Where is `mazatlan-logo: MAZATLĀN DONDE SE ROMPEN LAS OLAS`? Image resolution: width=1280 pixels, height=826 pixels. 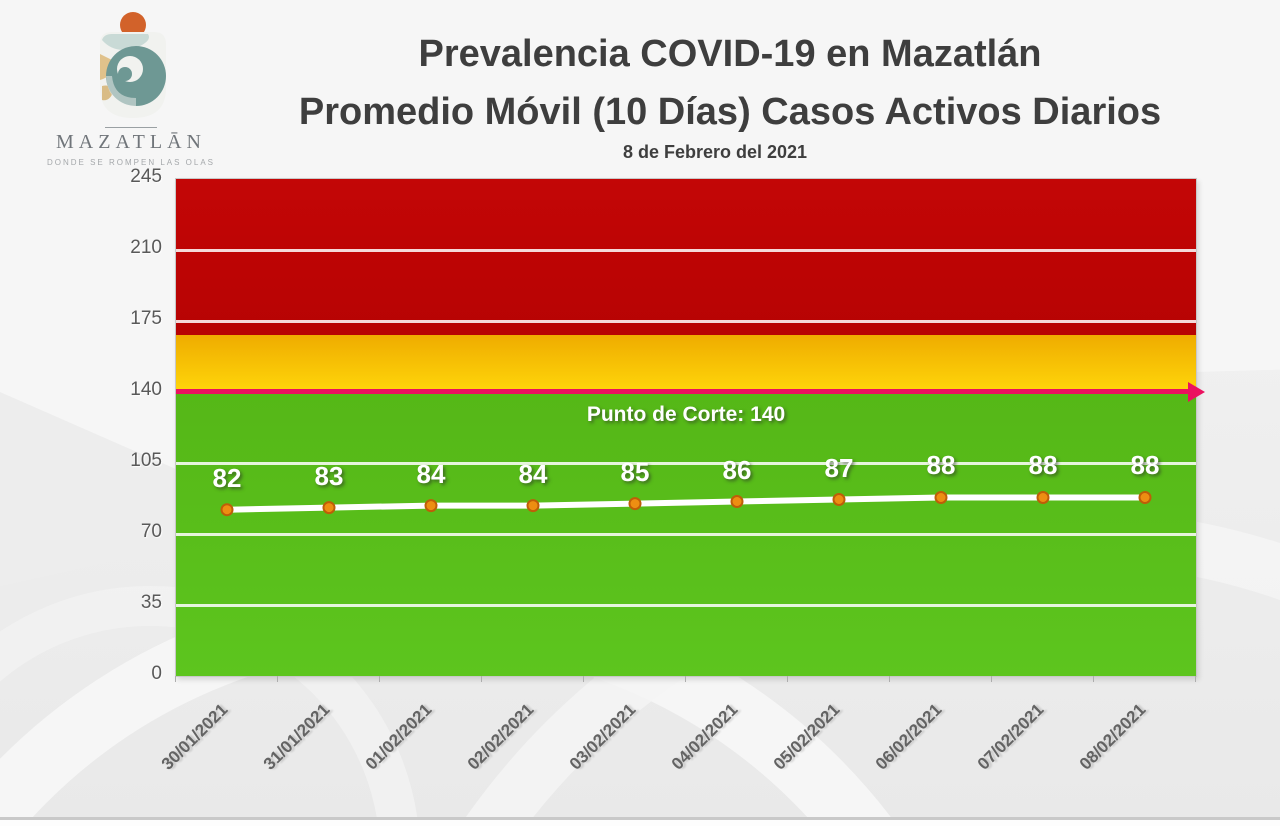 mazatlan-logo: MAZATLĀN DONDE SE ROMPEN LAS OLAS is located at coordinates (131, 88).